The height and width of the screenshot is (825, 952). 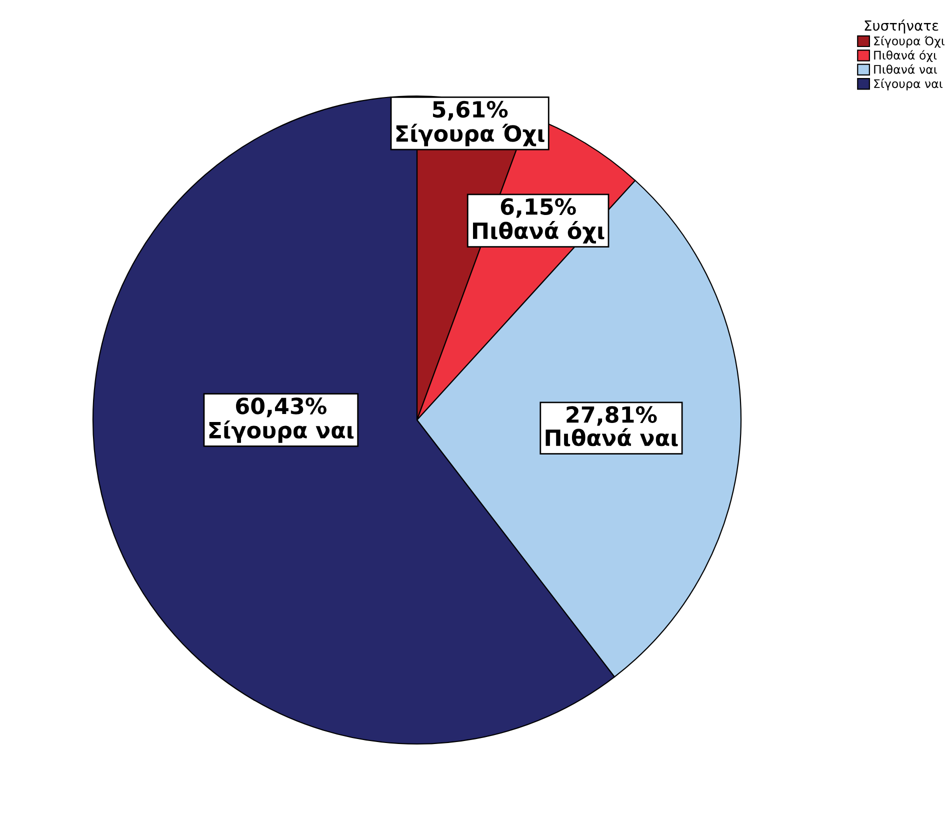 What do you see at coordinates (470, 110) in the screenshot?
I see `data-label: 5,61%` at bounding box center [470, 110].